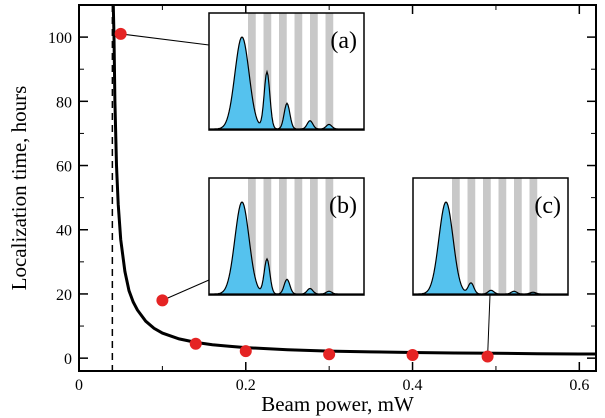 The image size is (605, 418). I want to click on inset-a: (a), so click(286, 71).